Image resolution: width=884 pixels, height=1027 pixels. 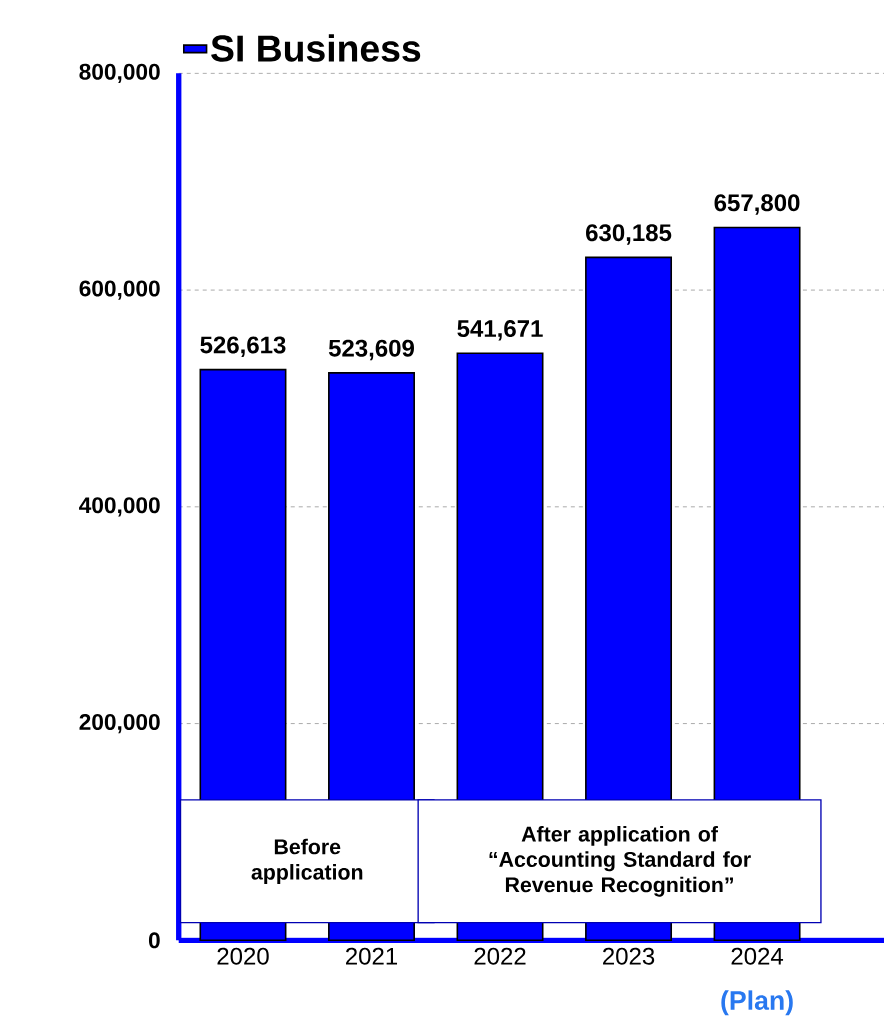 I want to click on data-label: 657,800, so click(x=757, y=204).